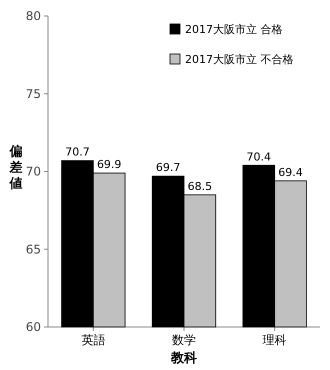 This screenshot has width=330, height=370. What do you see at coordinates (200, 186) in the screenshot?
I see `data-label: 68.5` at bounding box center [200, 186].